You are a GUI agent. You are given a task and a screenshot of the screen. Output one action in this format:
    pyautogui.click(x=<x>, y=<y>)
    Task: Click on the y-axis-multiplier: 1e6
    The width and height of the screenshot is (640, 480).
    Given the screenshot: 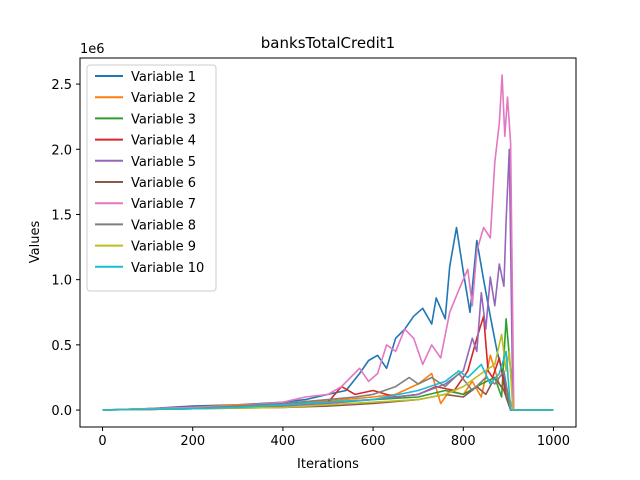 What is the action you would take?
    pyautogui.click(x=92, y=49)
    